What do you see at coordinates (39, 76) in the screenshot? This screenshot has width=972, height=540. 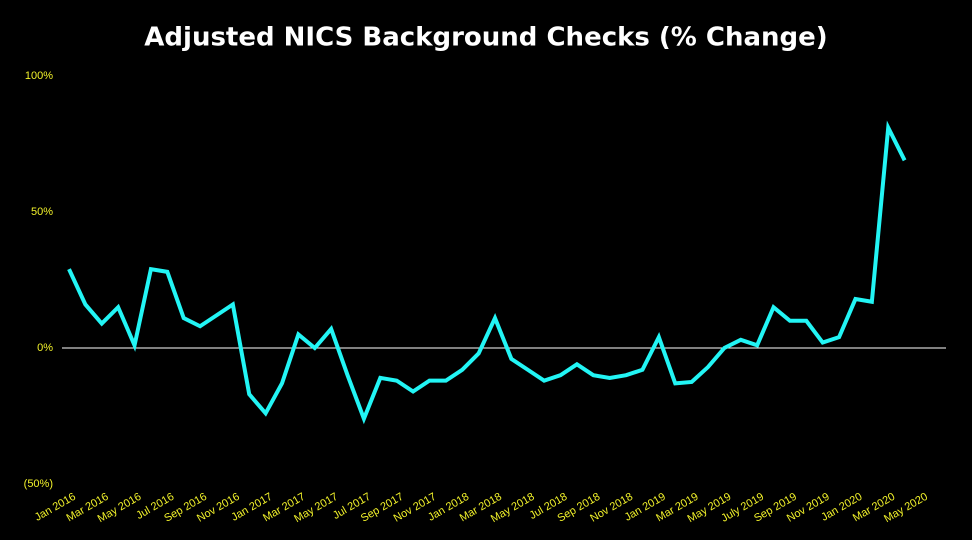 I see `y-tick-label: 100%` at bounding box center [39, 76].